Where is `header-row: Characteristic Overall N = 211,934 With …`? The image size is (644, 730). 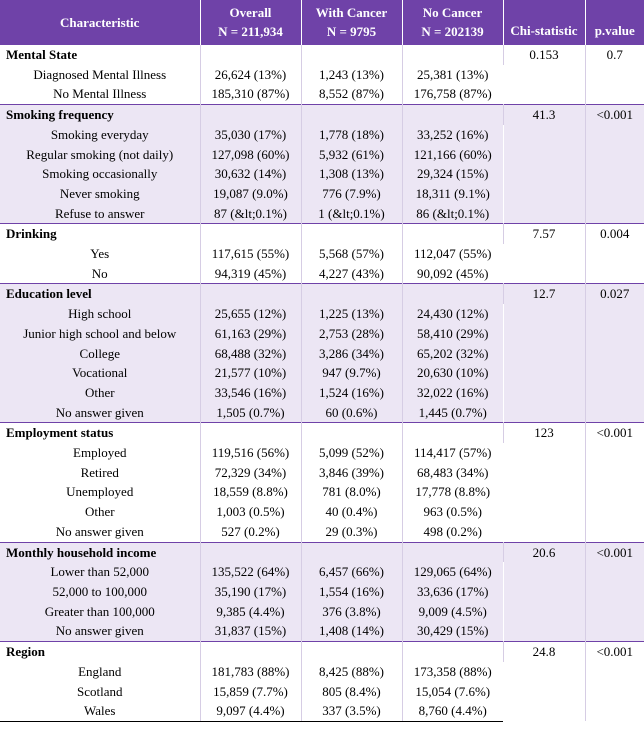 header-row: Characteristic Overall N = 211,934 With … is located at coordinates (322, 22).